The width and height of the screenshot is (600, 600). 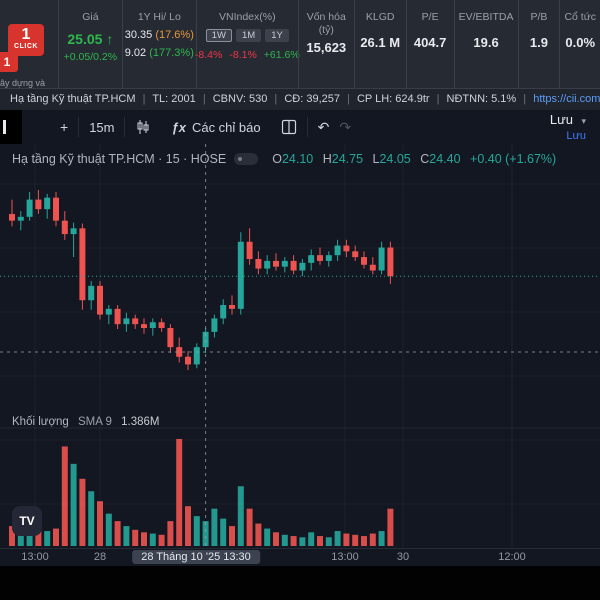 I want to click on close-label: C, so click(x=425, y=159).